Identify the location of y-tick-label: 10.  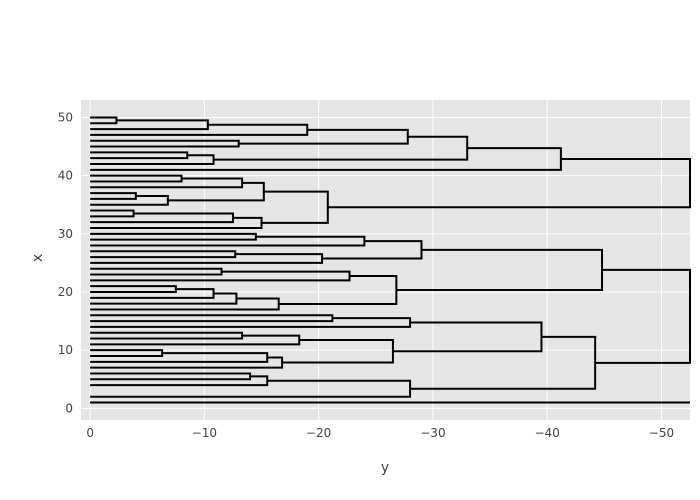
(65, 350).